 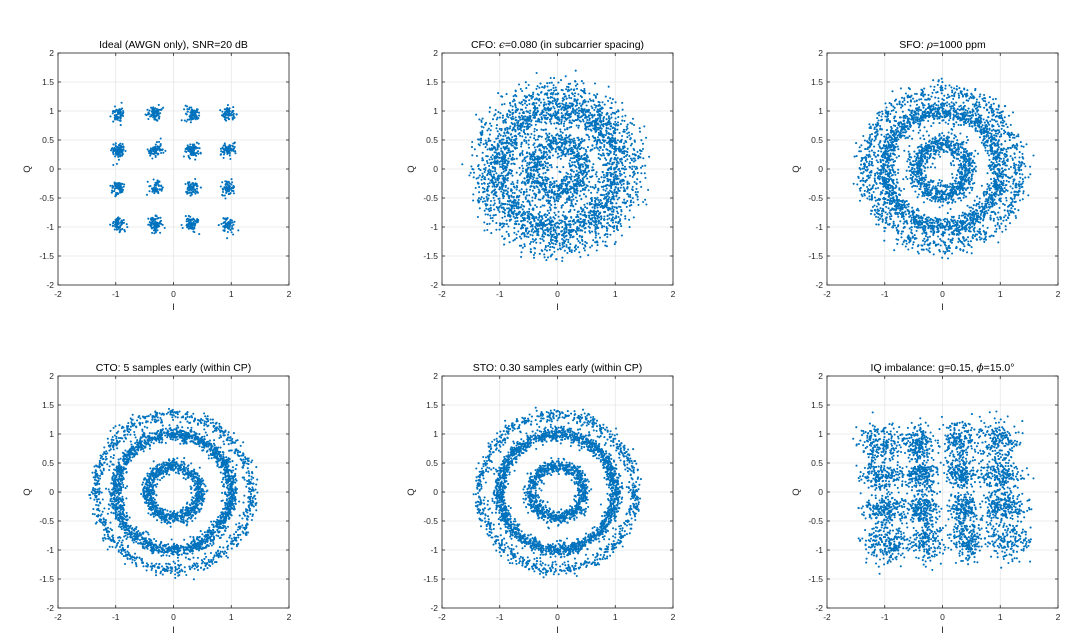 I want to click on subplot-title: Ideal (AWGN only), SNR=20 dB, so click(x=173, y=45).